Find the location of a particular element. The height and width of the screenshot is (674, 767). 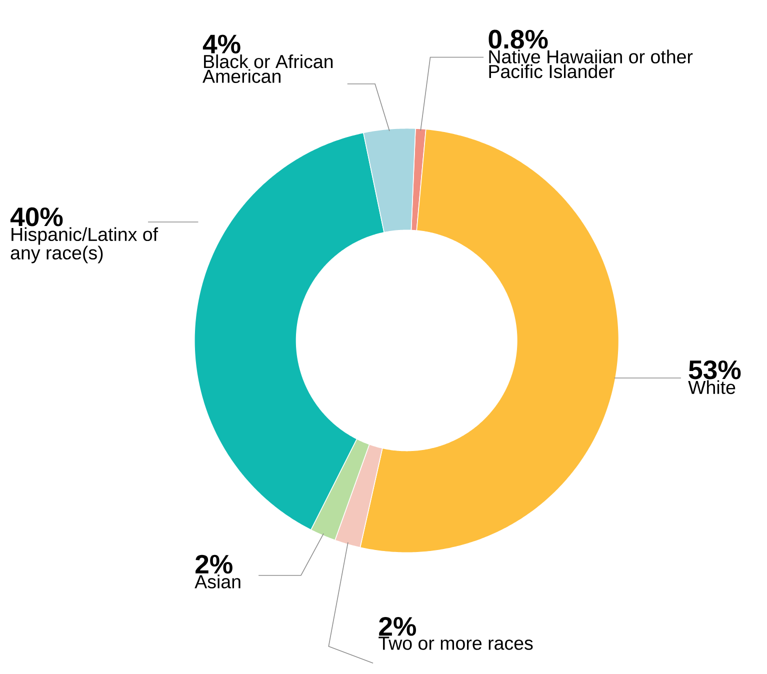

data-label: 0.8% is located at coordinates (518, 39).